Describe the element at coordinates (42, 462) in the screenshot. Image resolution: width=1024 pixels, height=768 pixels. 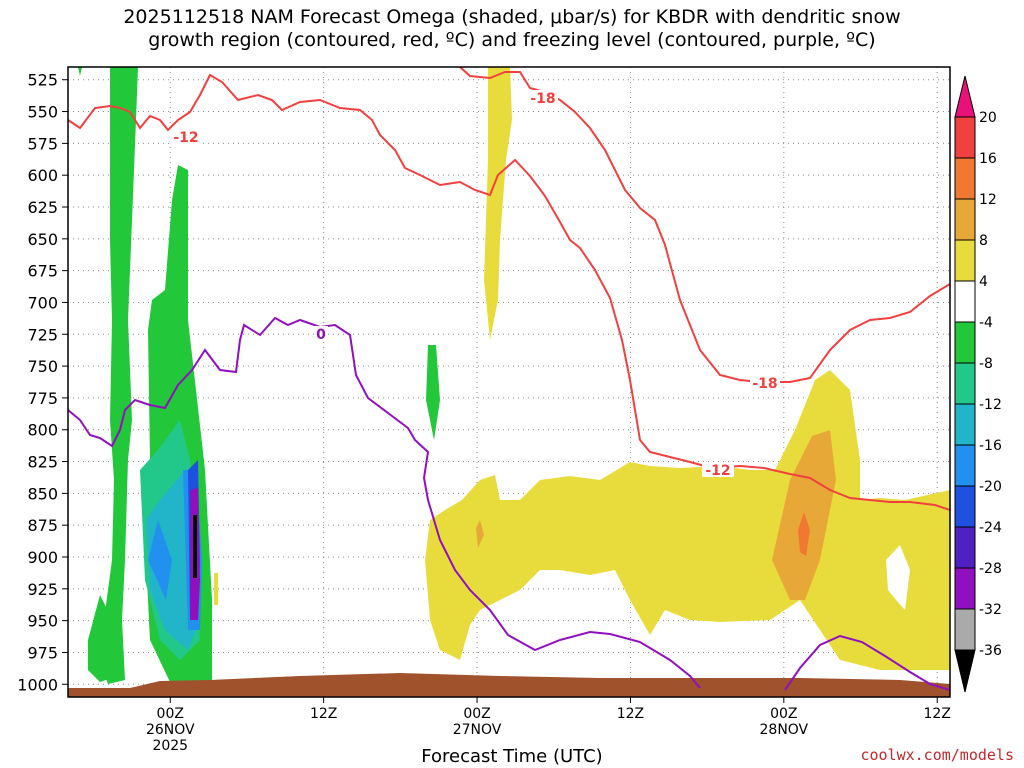
I see `y-tick-label: 825` at that location.